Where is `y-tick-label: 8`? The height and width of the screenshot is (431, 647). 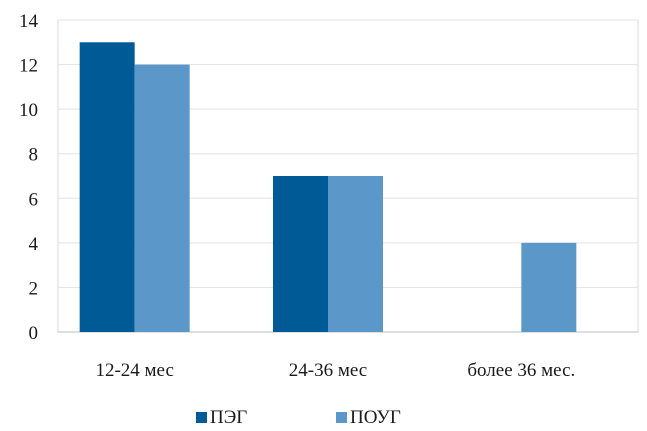 y-tick-label: 8 is located at coordinates (34, 155).